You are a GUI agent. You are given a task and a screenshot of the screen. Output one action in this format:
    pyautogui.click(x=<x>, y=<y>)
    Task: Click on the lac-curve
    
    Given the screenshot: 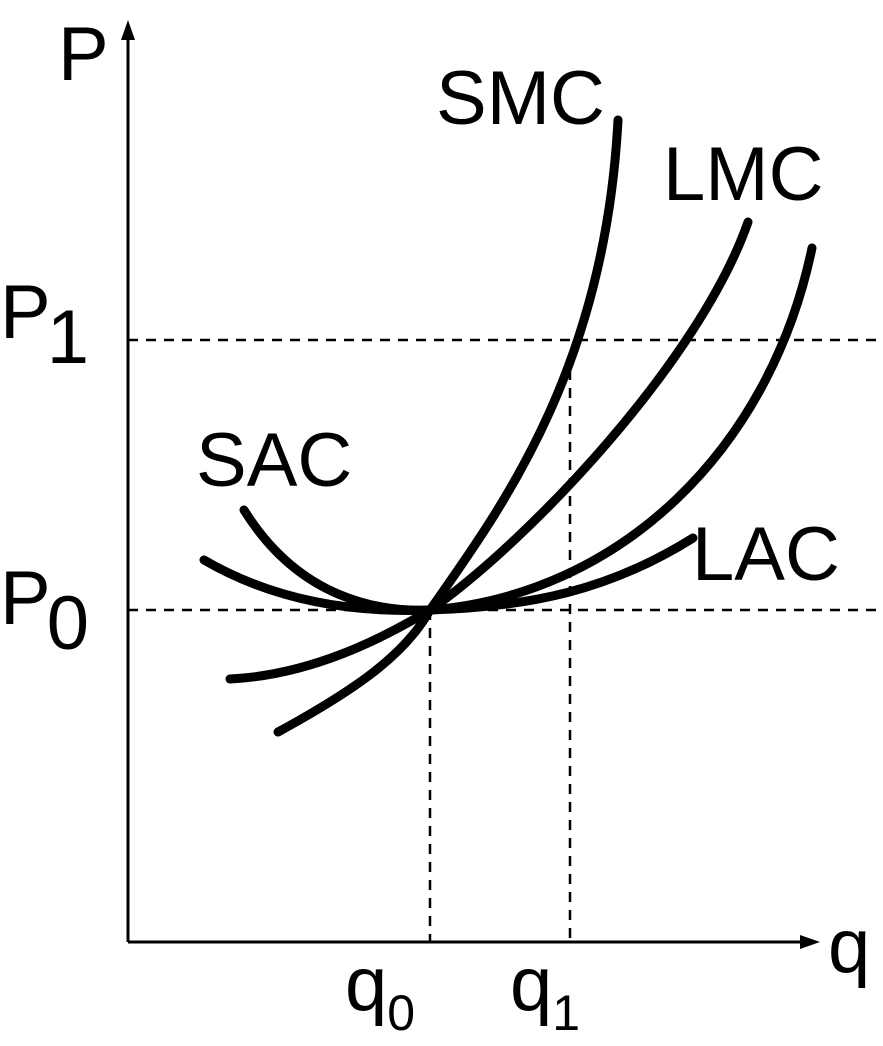 What is the action you would take?
    pyautogui.click(x=448, y=574)
    